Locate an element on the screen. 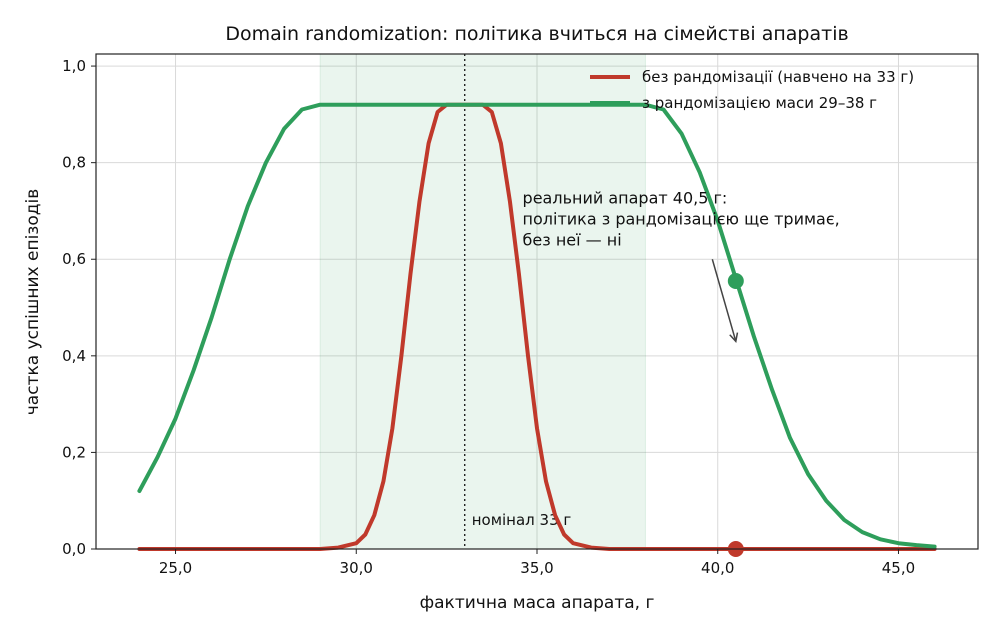 Image resolution: width=1001 pixels, height=634 pixels. legend-label-2: з рандомізацією маси 29–38 г is located at coordinates (759, 103).